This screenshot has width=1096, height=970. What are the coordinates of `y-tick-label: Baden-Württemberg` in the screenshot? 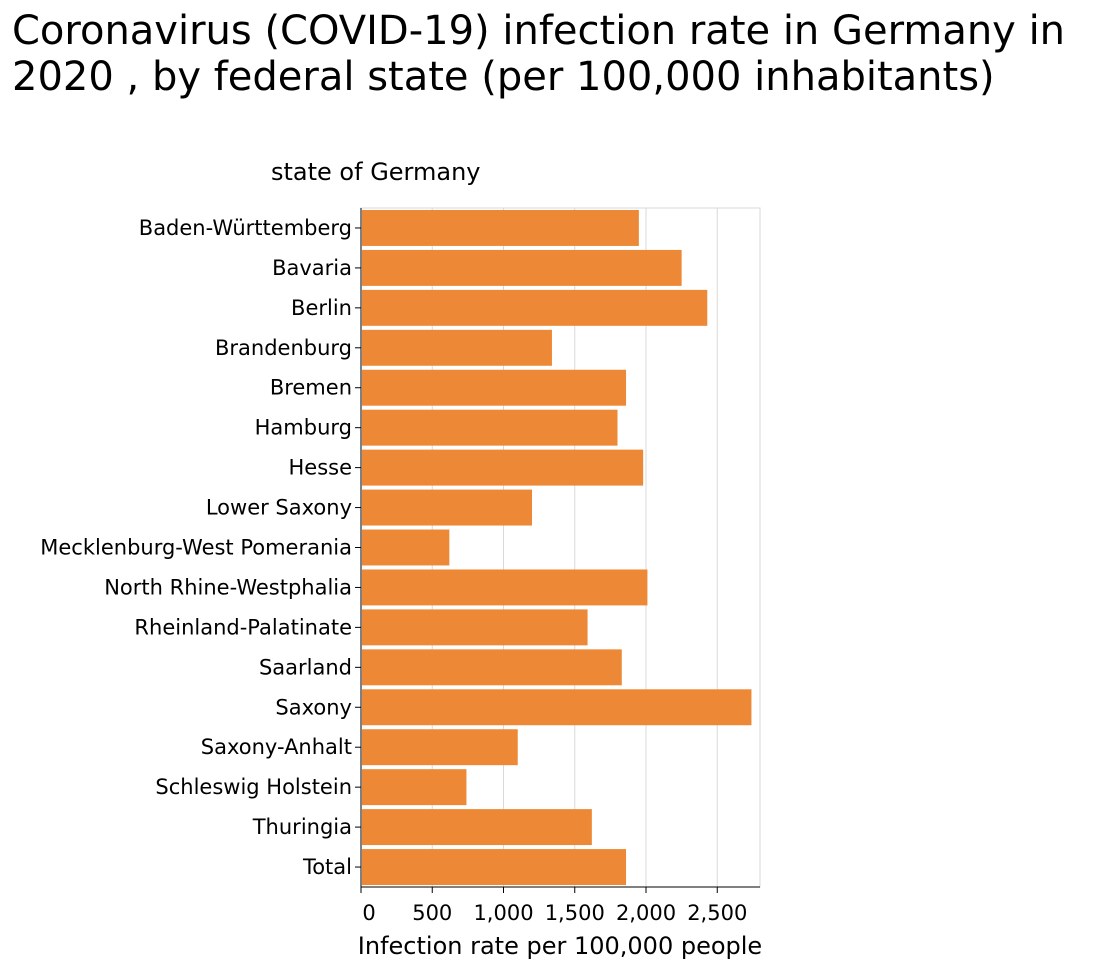 It's located at (245, 228).